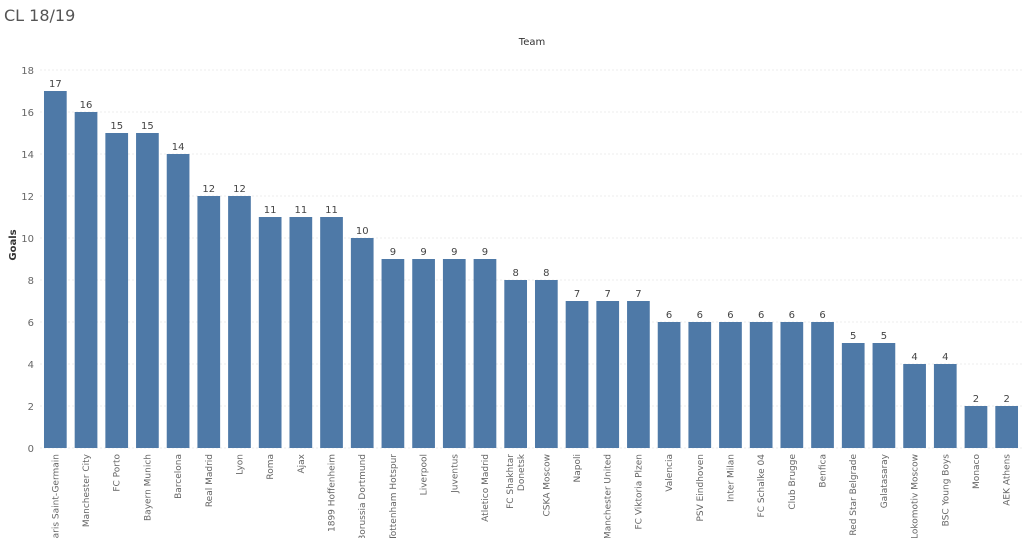 This screenshot has height=538, width=1024. Describe the element at coordinates (56, 496) in the screenshot. I see `x-tick-label: Paris Saint-Germain` at that location.